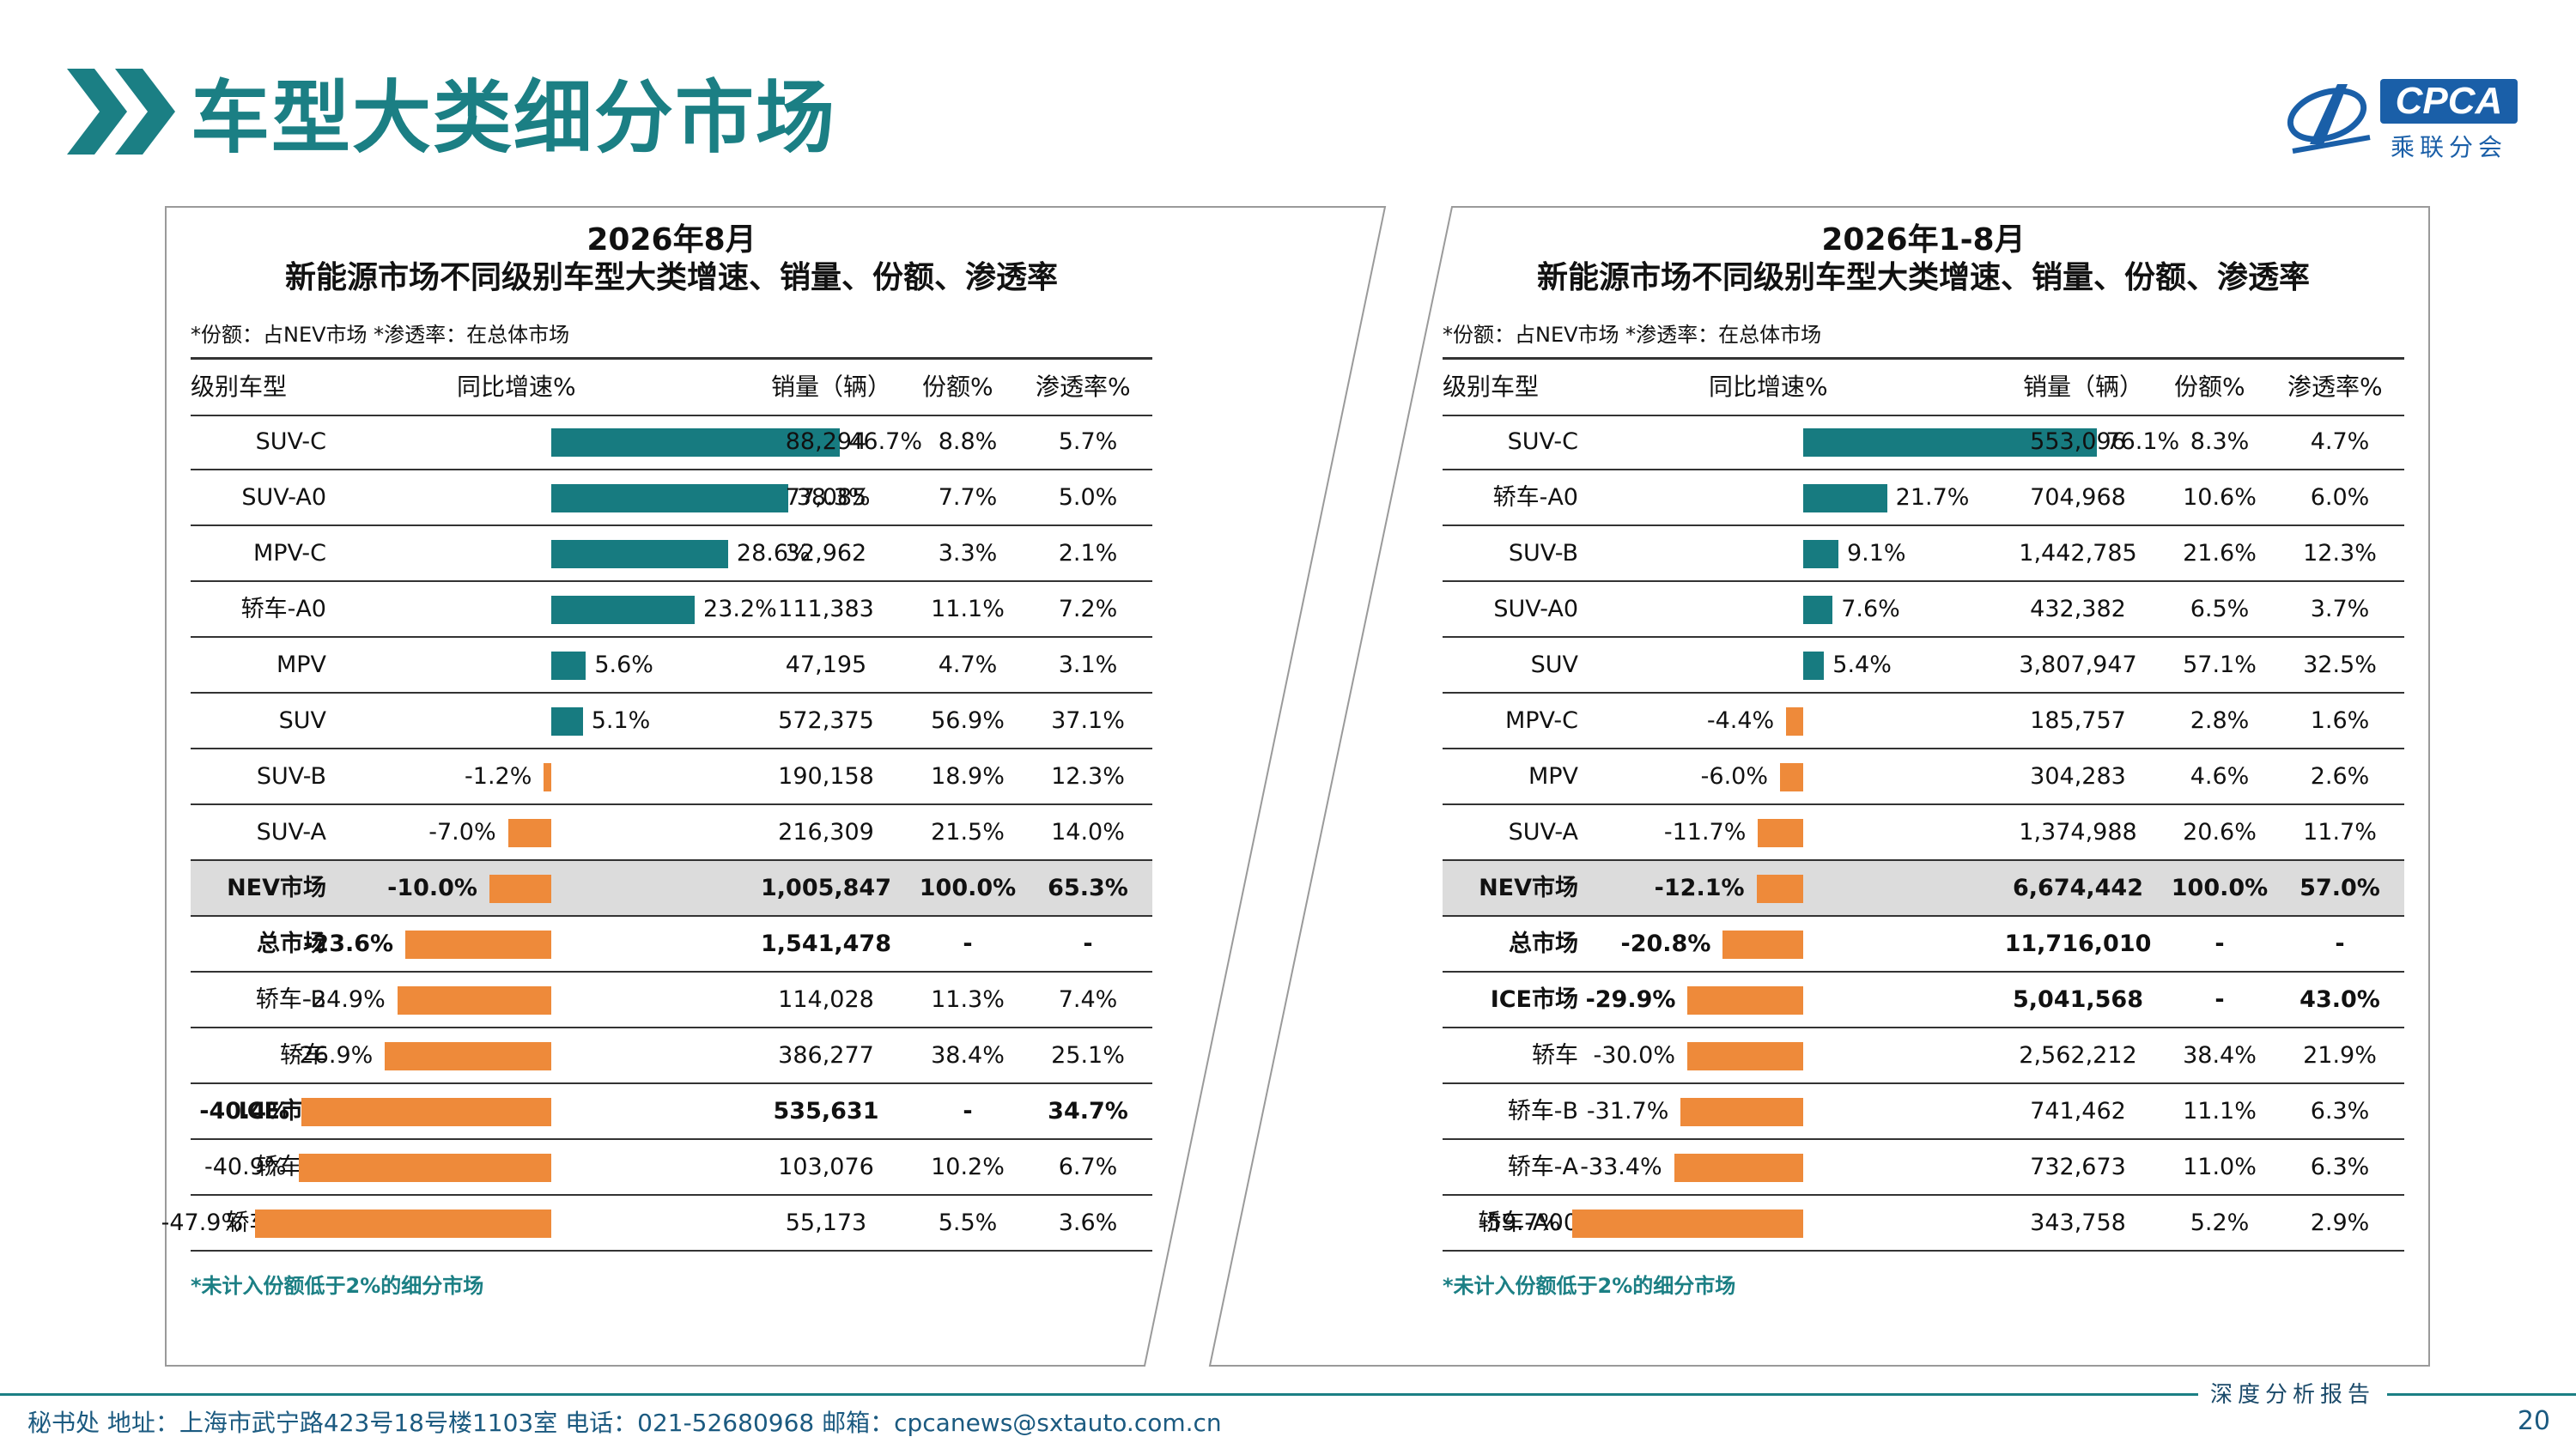 This screenshot has width=2576, height=1449. What do you see at coordinates (2220, 1111) in the screenshot?
I see `share-value: 11.1%` at bounding box center [2220, 1111].